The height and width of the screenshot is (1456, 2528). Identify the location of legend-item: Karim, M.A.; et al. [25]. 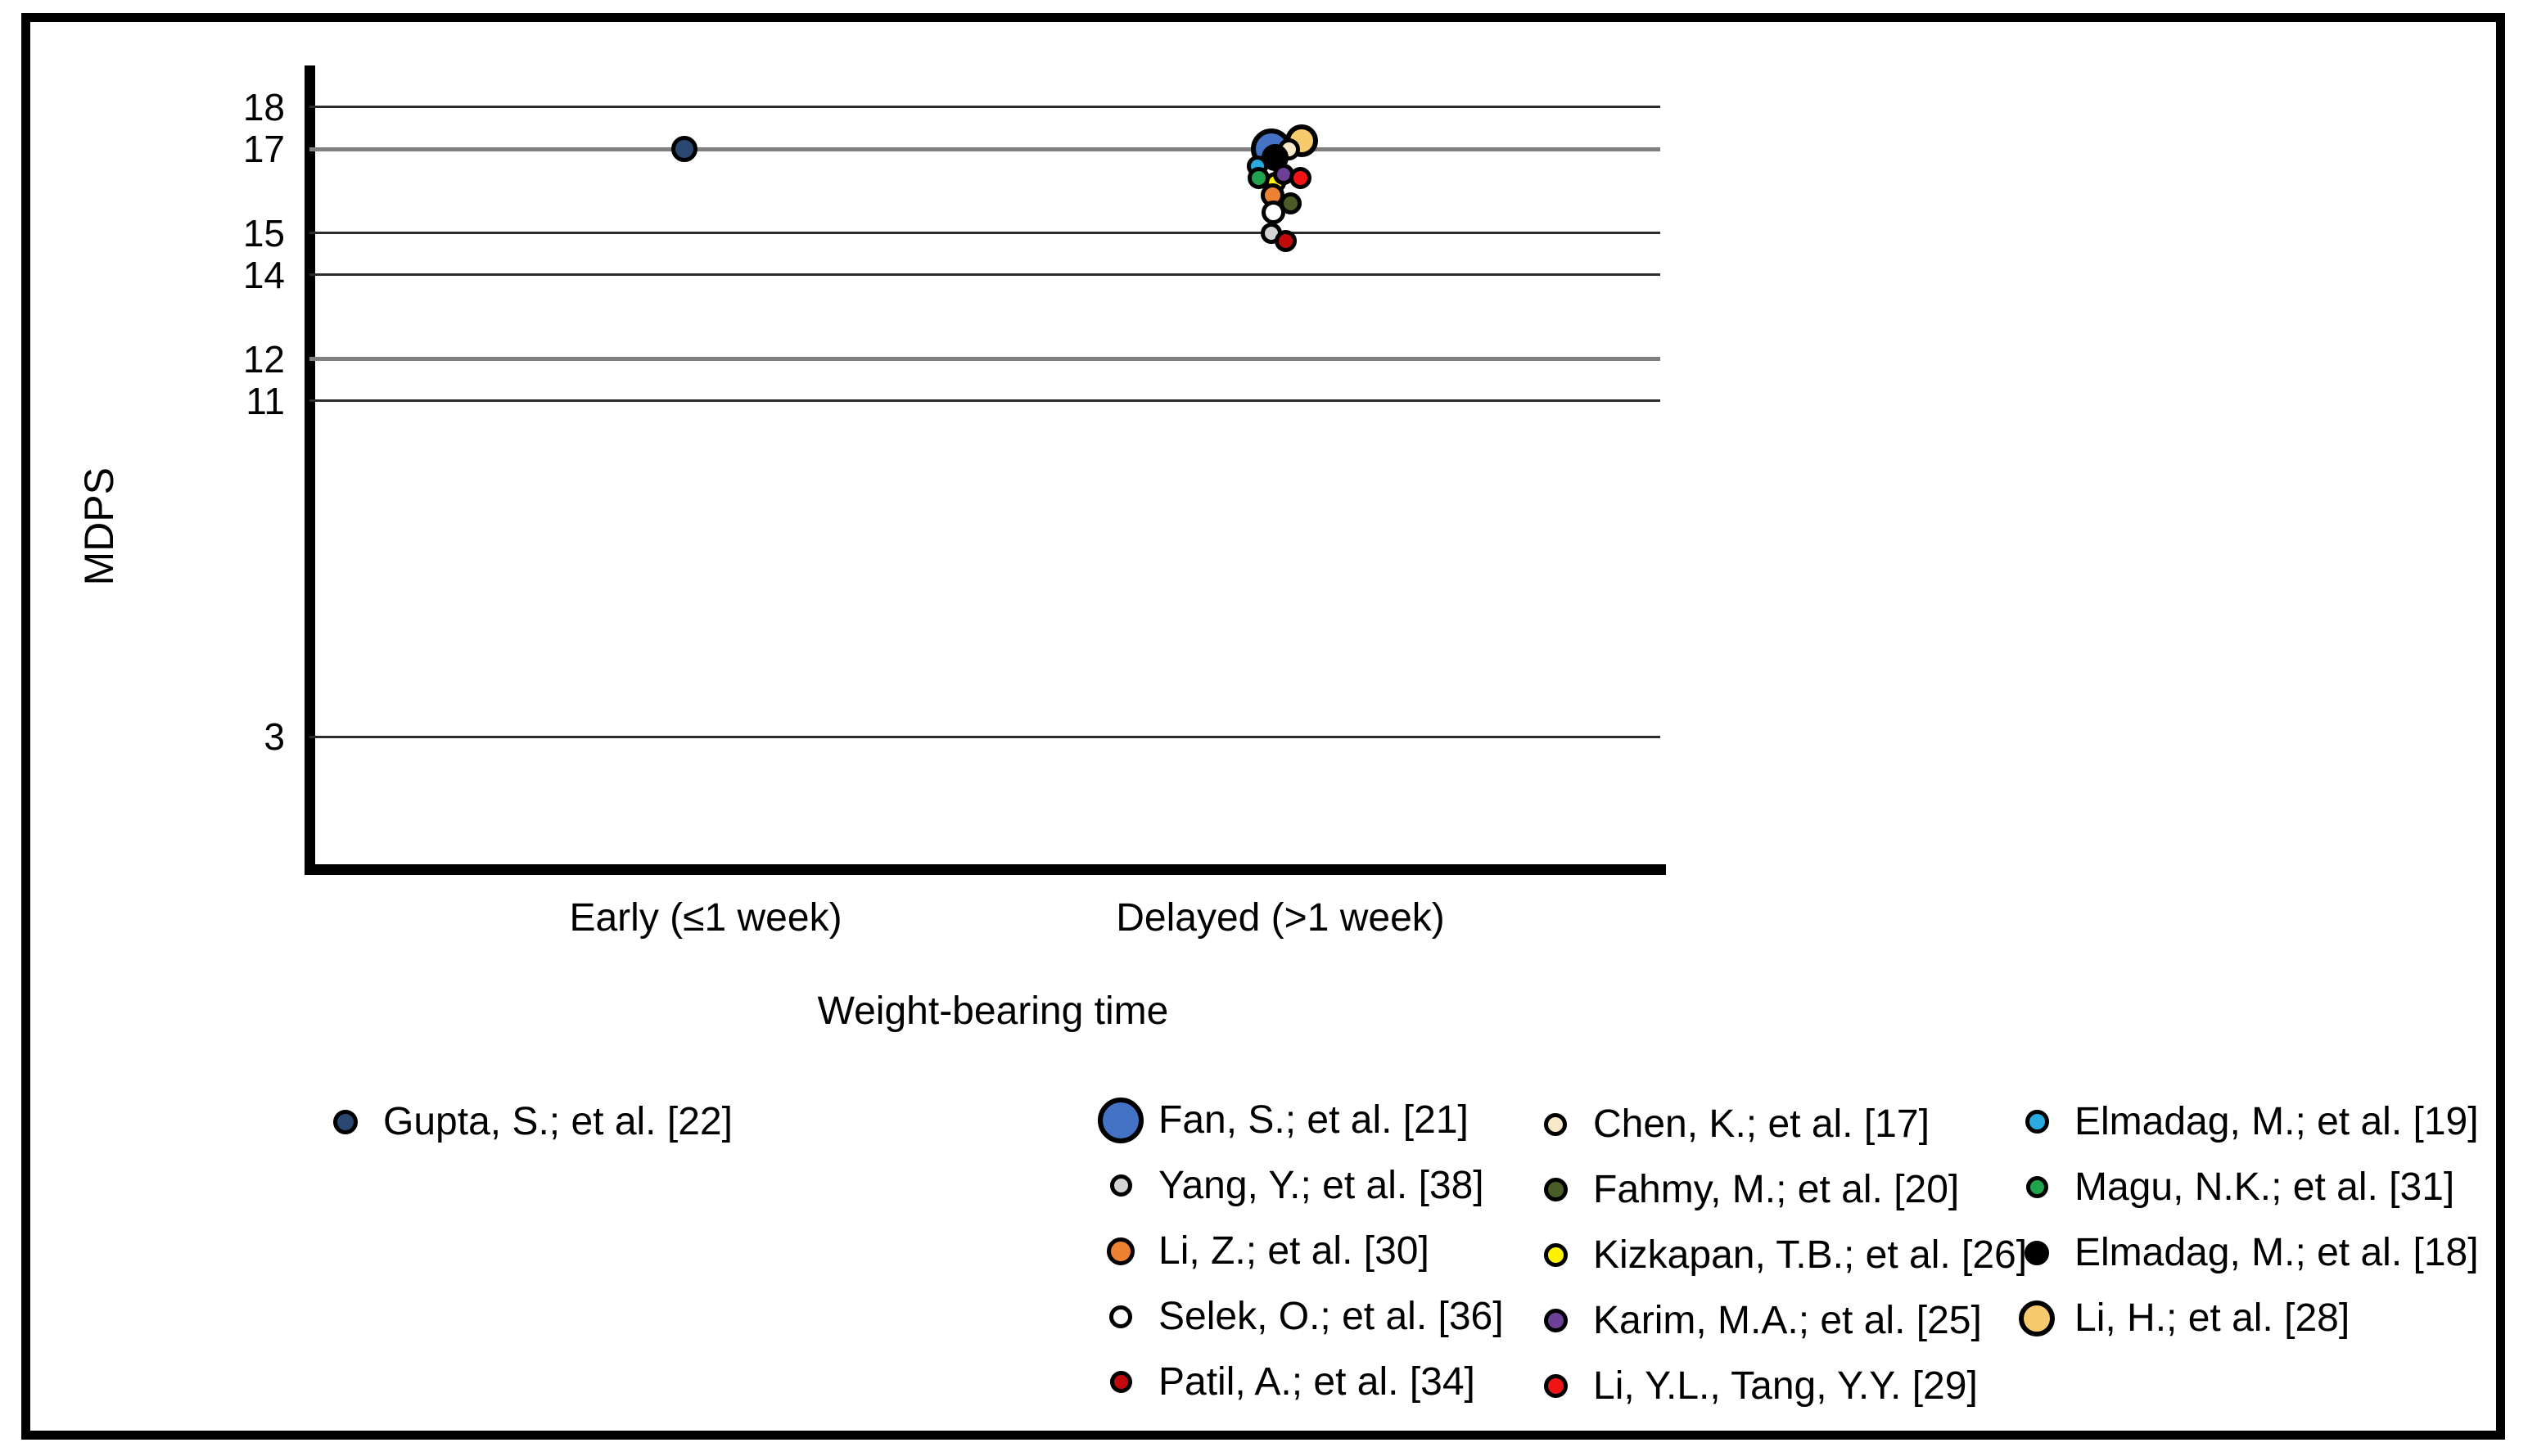
(1778, 1320).